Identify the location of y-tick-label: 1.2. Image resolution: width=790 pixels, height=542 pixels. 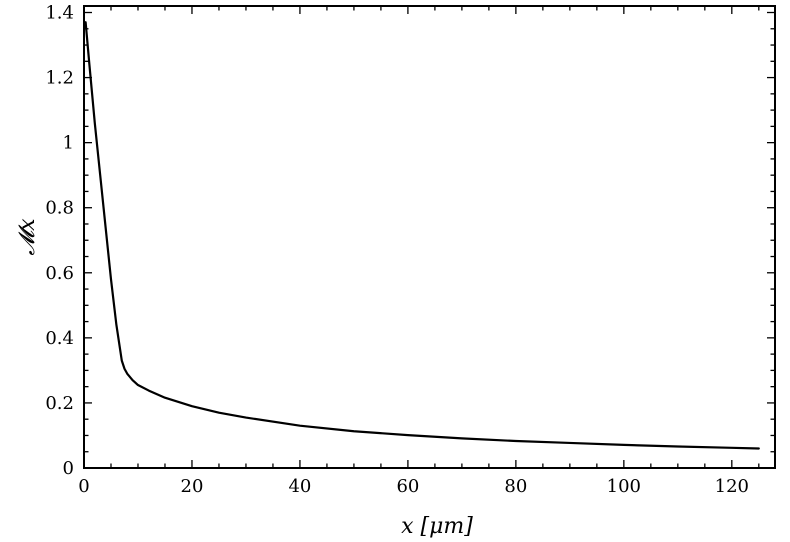
(59, 78).